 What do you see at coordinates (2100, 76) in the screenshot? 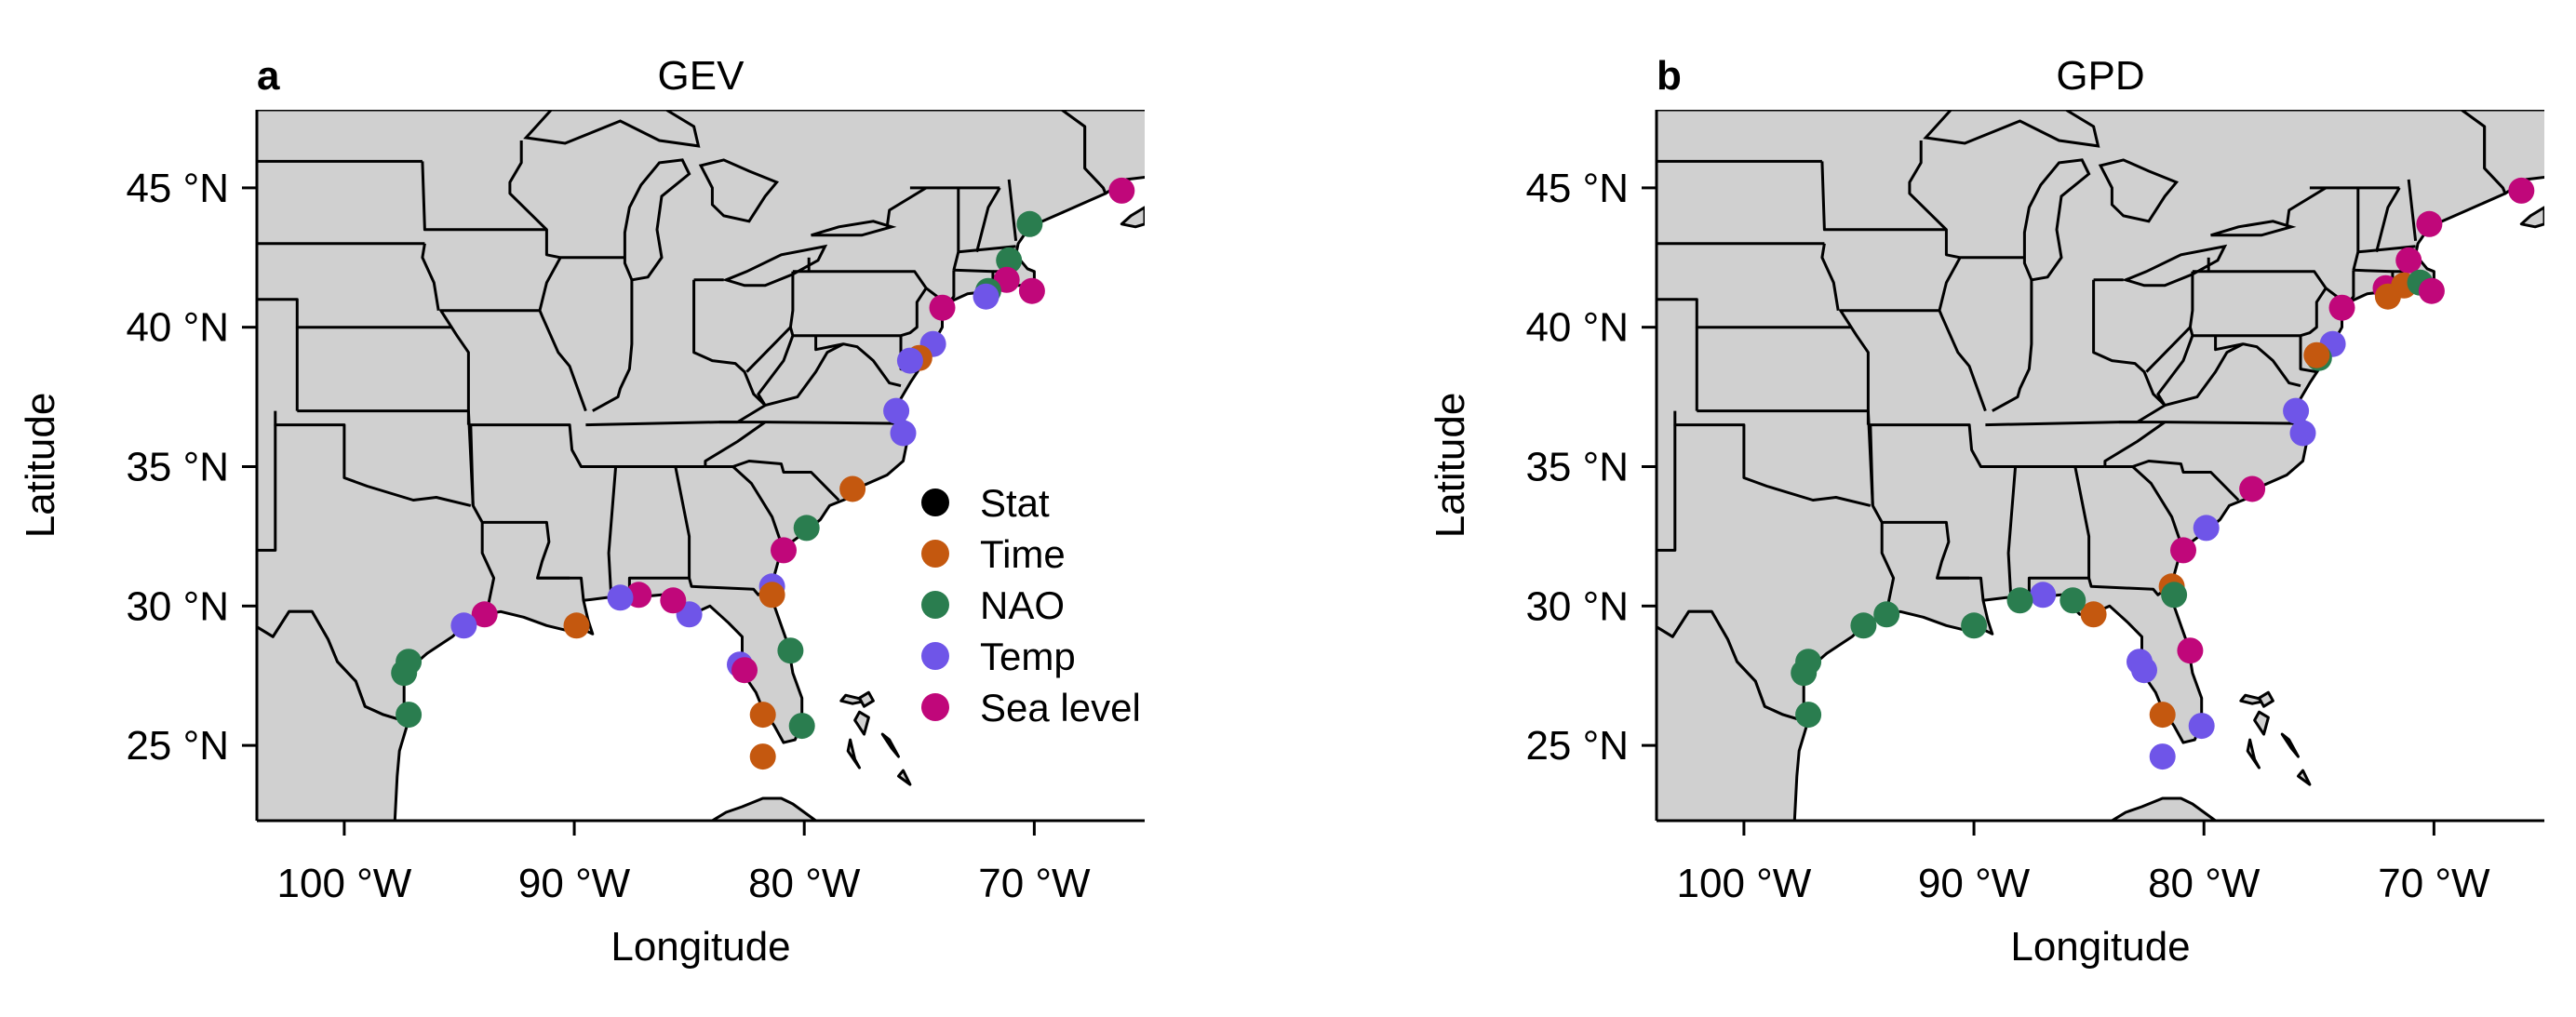
I see `panel-title: GPD` at bounding box center [2100, 76].